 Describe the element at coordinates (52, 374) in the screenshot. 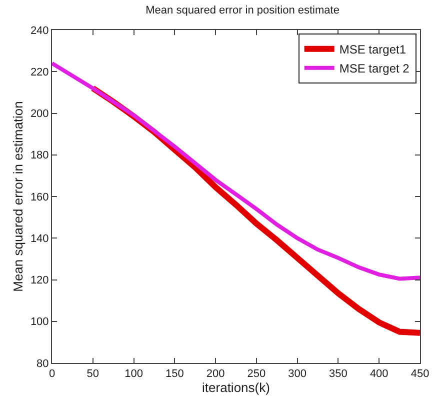

I see `x-tick-label: 0` at that location.